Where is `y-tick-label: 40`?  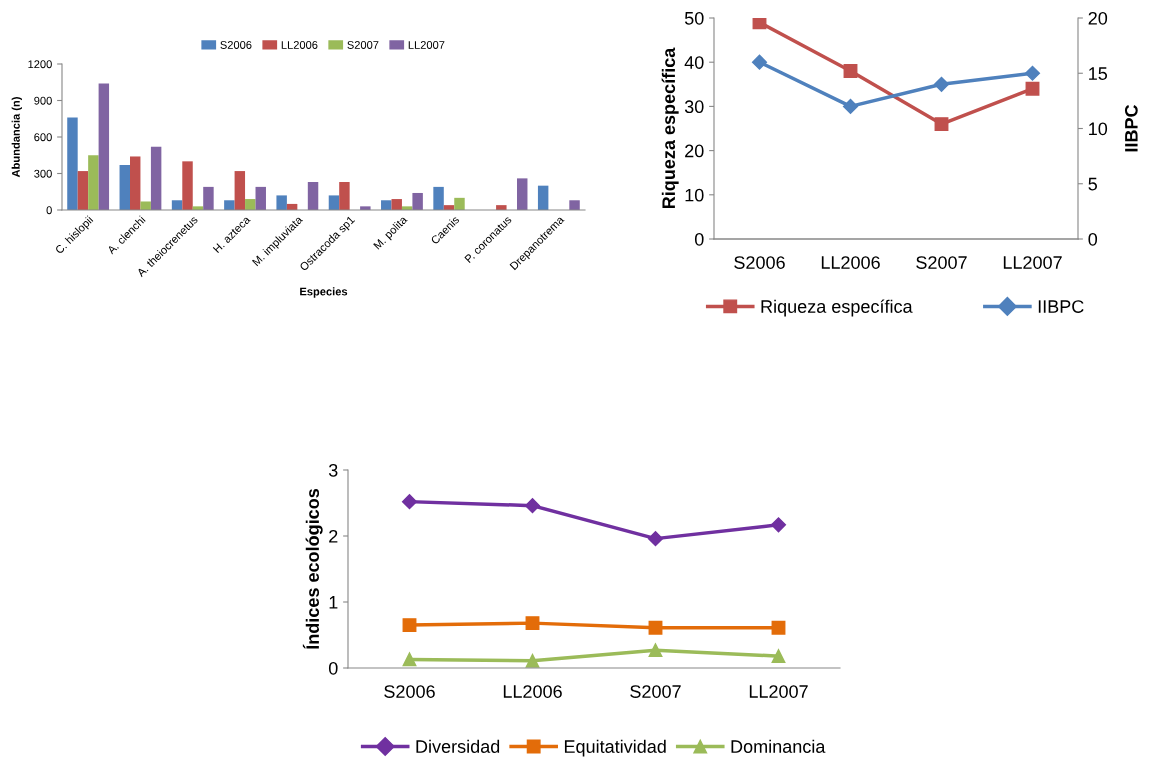
y-tick-label: 40 is located at coordinates (694, 62).